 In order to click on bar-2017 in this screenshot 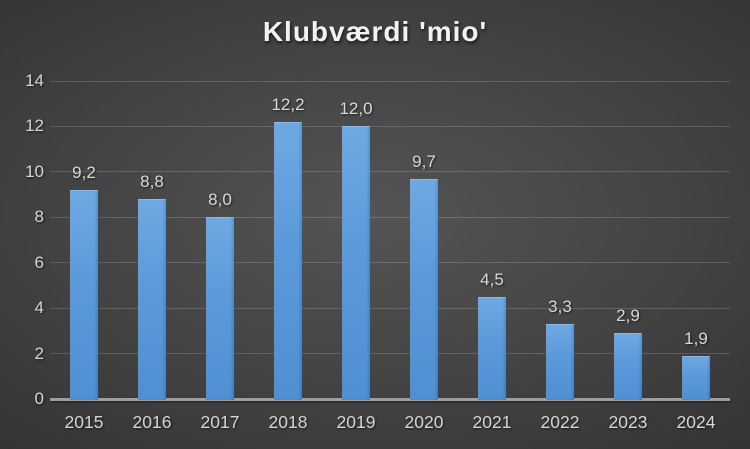, I will do `click(220, 308)`.